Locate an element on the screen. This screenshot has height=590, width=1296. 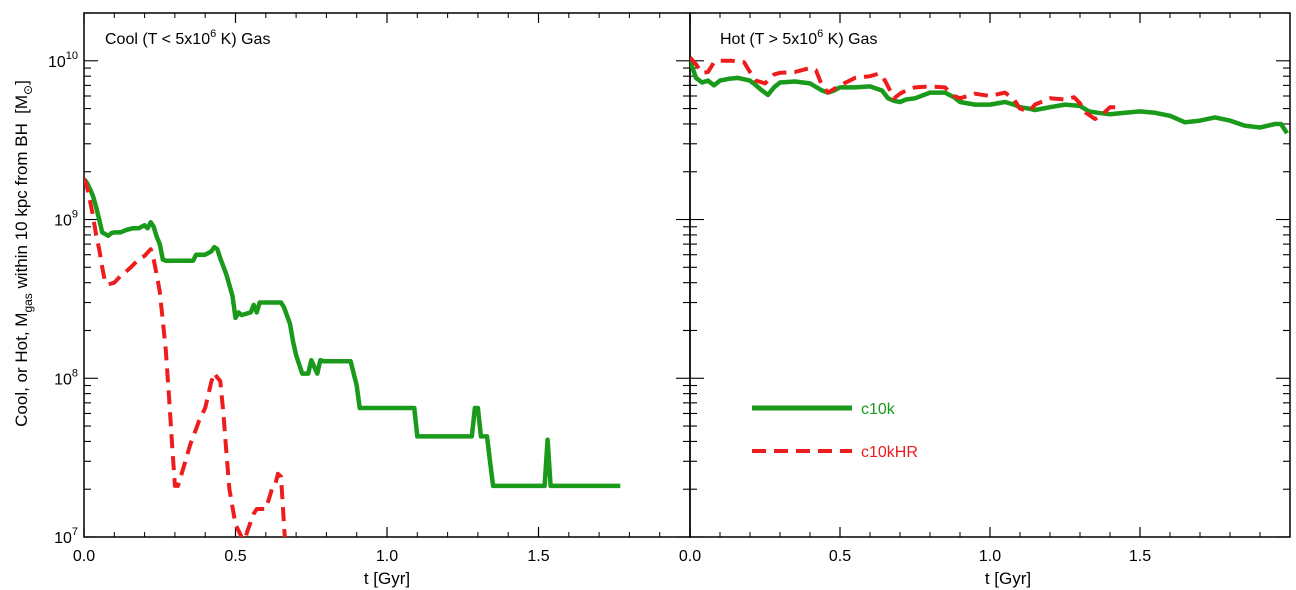
hot-series is located at coordinates (989, 95).